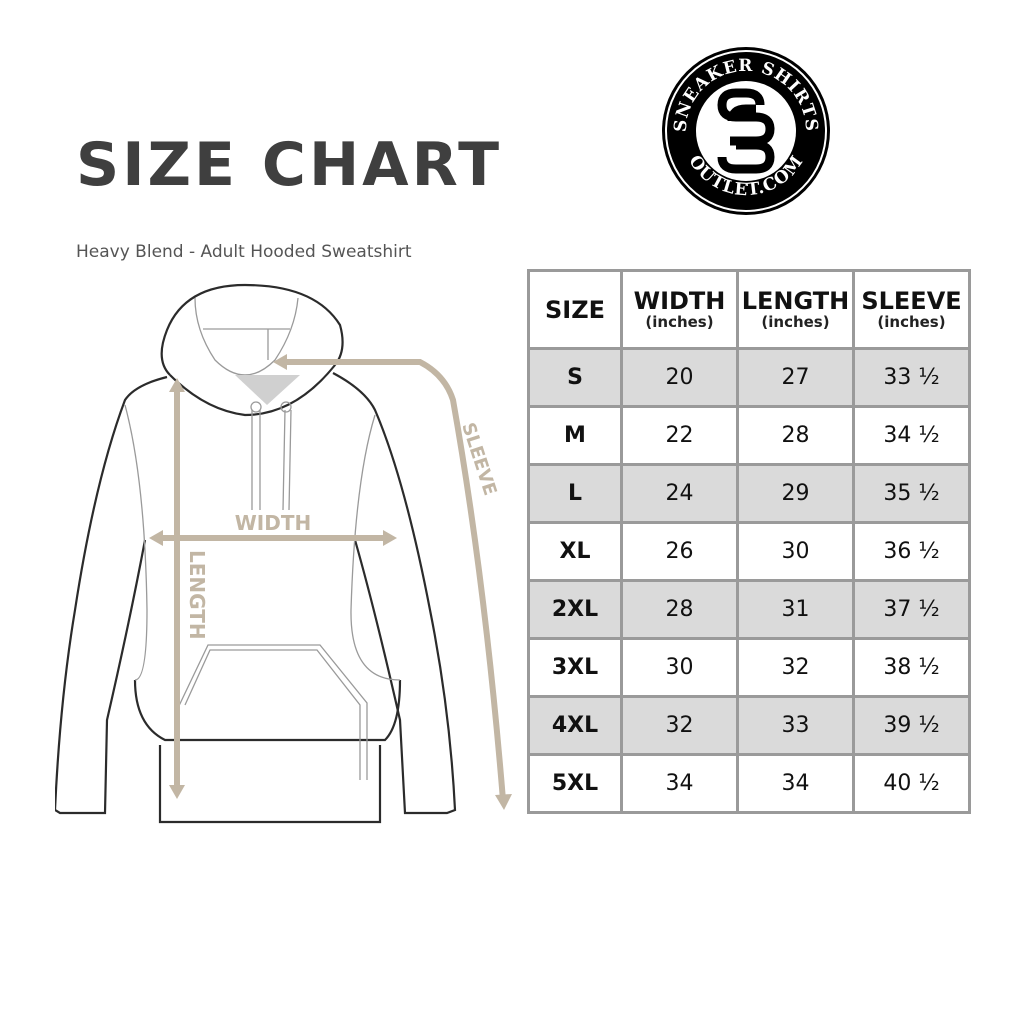  What do you see at coordinates (795, 309) in the screenshot?
I see `header-length: LENGTH (inches)` at bounding box center [795, 309].